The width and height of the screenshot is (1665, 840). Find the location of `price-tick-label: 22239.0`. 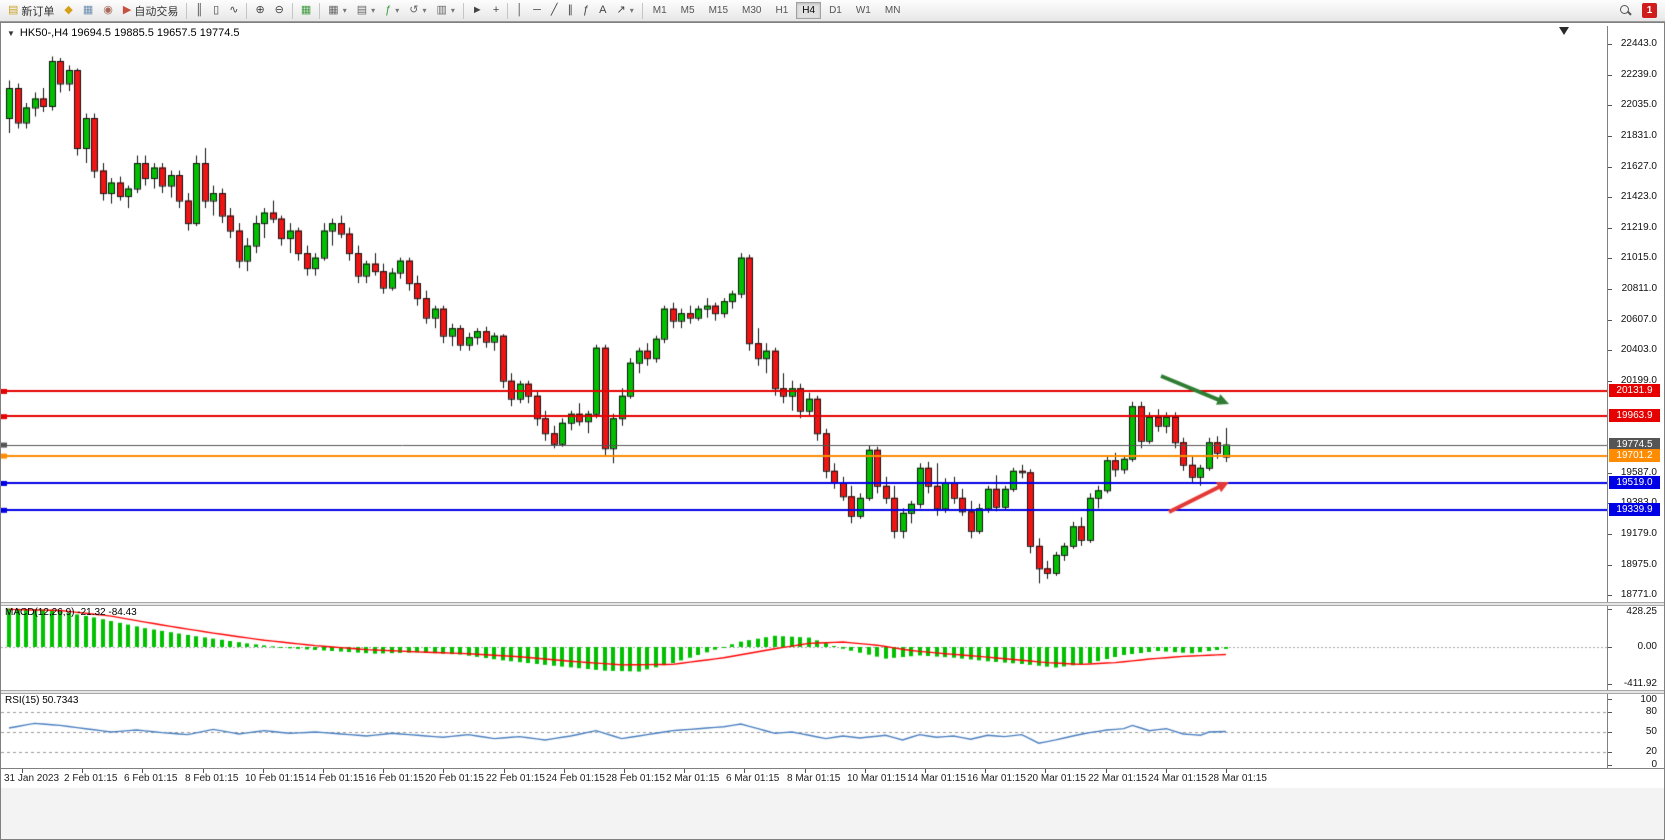

price-tick-label: 22239.0 is located at coordinates (1638, 74).